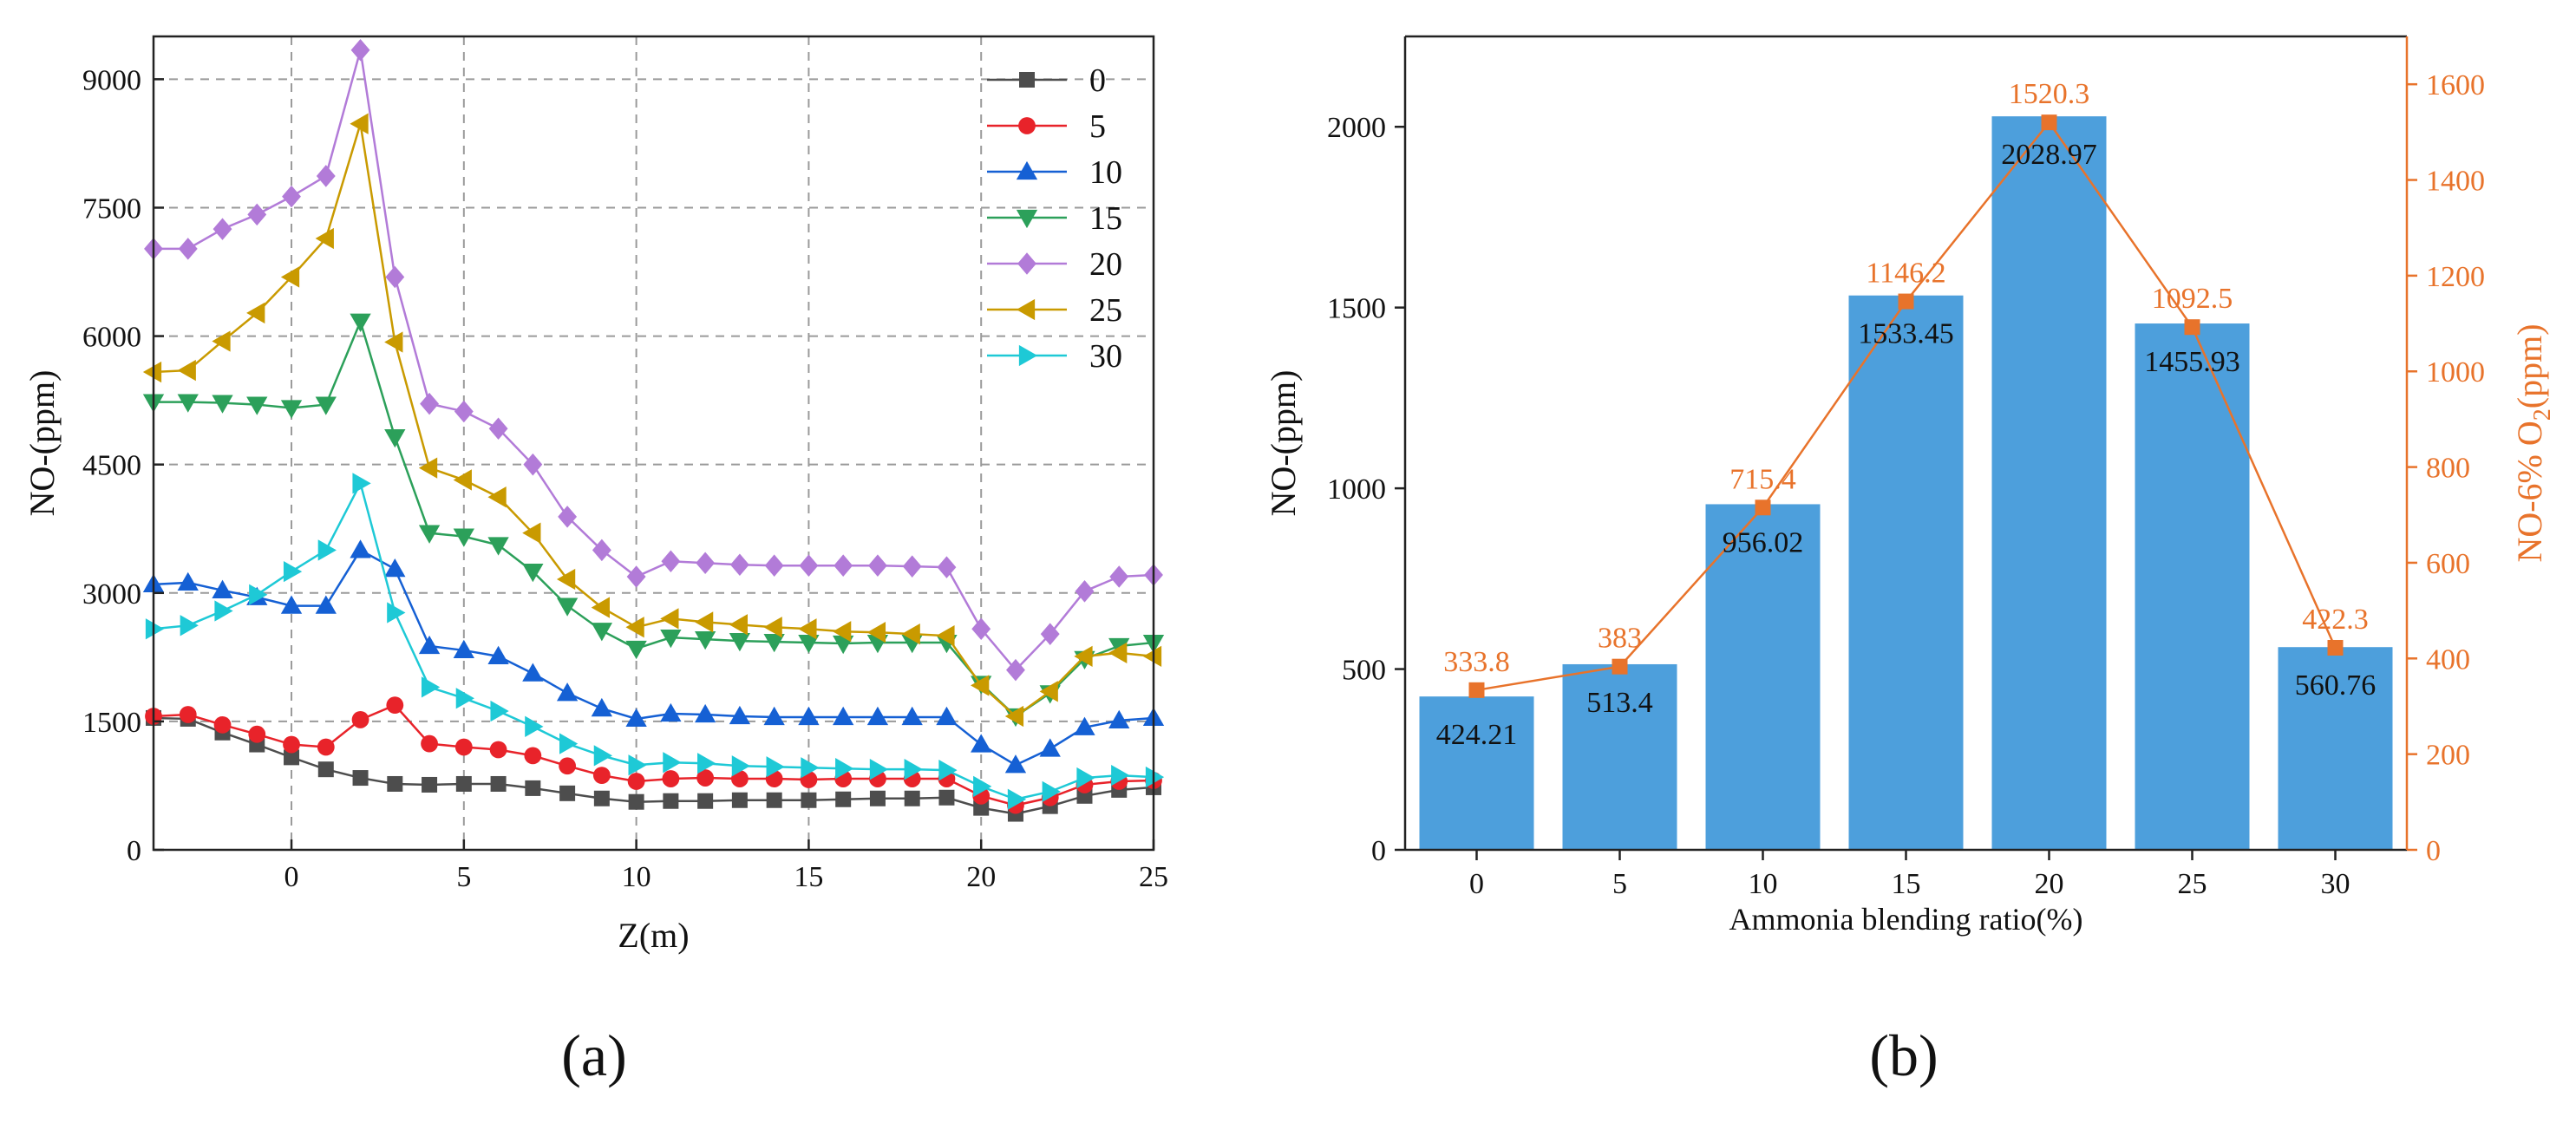  Describe the element at coordinates (1906, 334) in the screenshot. I see `bar-value-label: 1533.45` at that location.